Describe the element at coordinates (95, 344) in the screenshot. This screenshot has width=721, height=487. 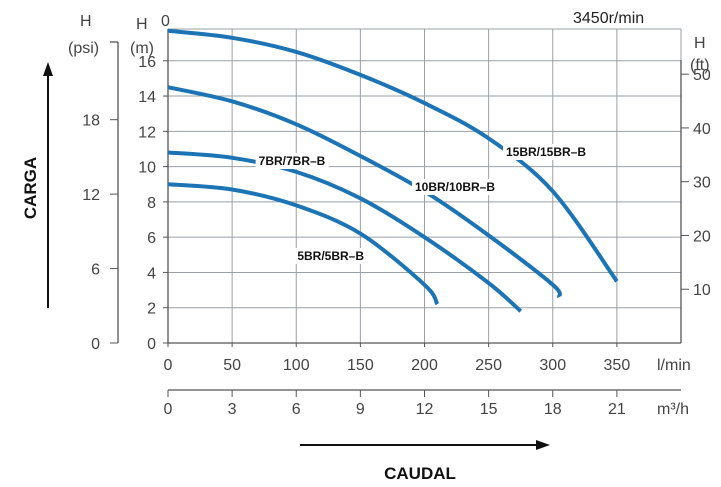
I see `tick-label-psi: 0` at that location.